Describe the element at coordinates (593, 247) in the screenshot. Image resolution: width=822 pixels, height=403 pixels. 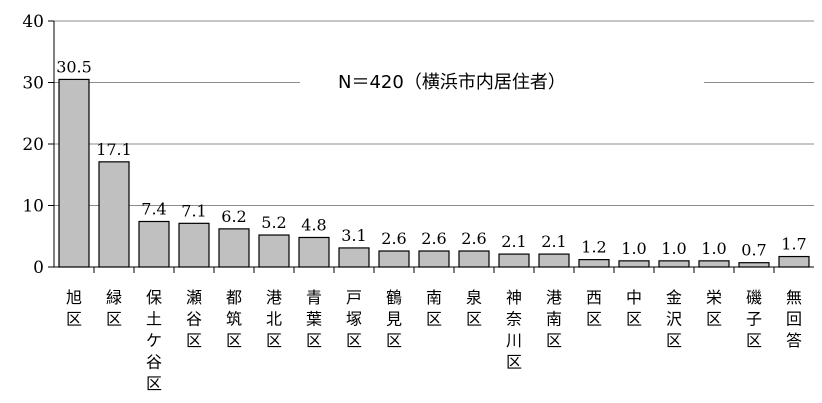
I see `data-label: 1.2` at that location.